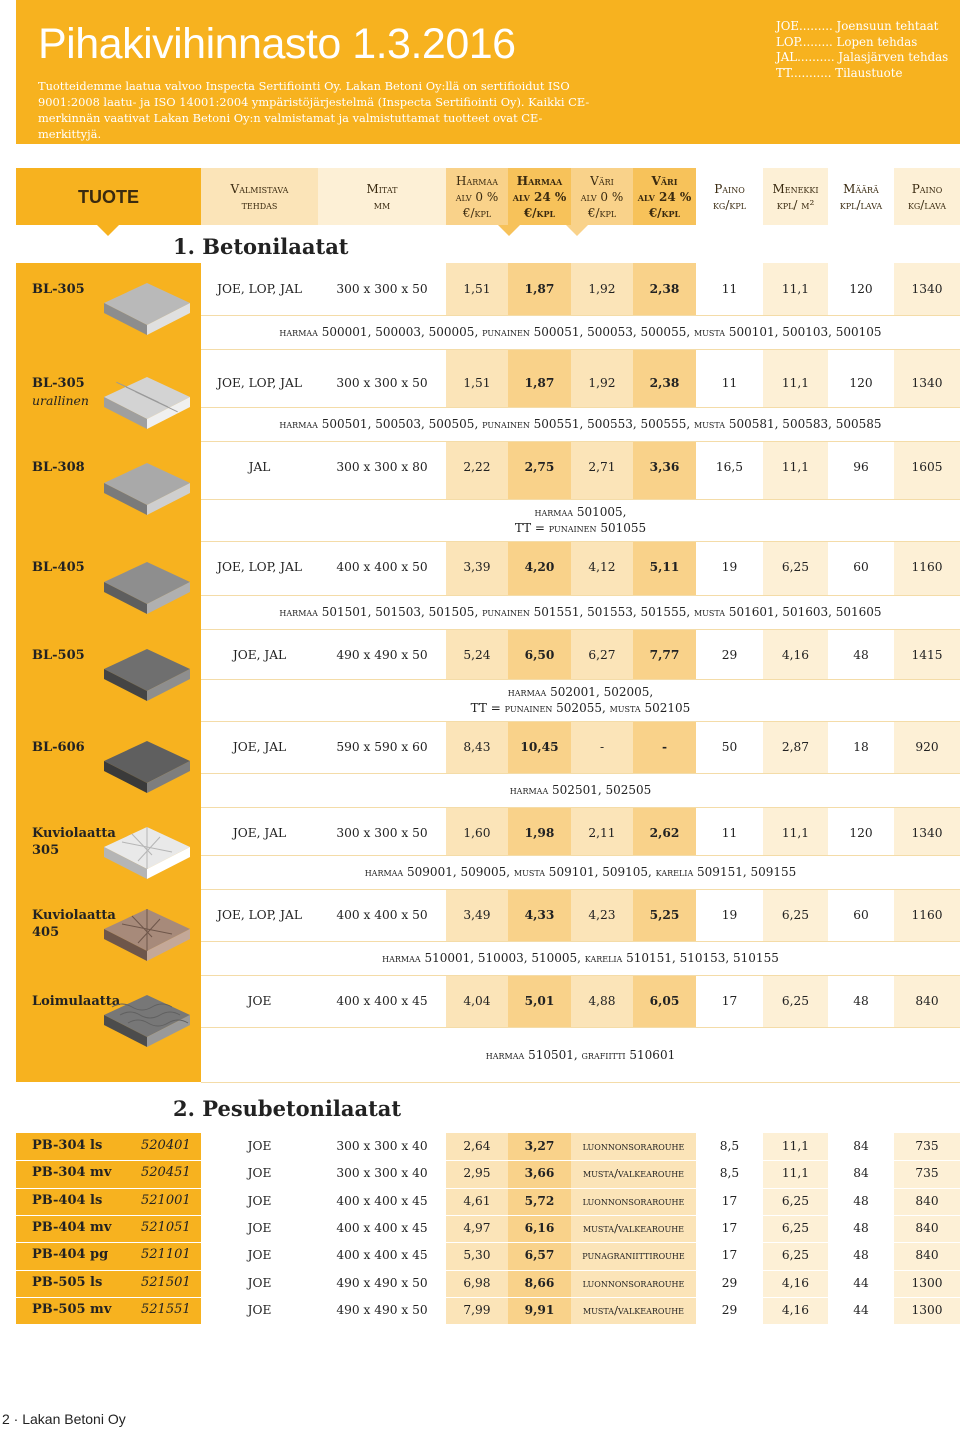 The image size is (960, 1429). I want to click on red-pattern-tile, so click(147, 935).